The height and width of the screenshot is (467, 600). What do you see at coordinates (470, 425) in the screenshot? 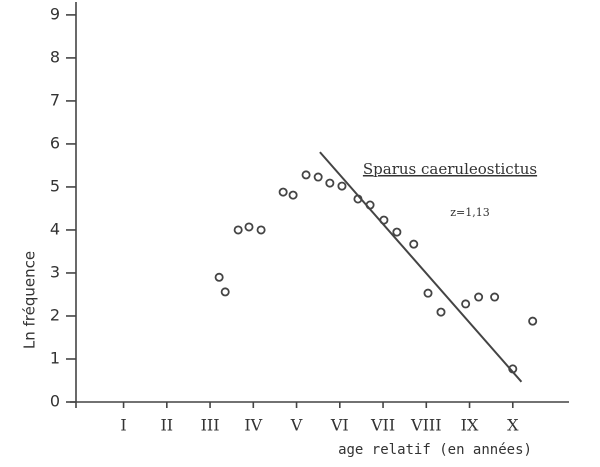
I see `x-tick-label: IX` at bounding box center [470, 425].